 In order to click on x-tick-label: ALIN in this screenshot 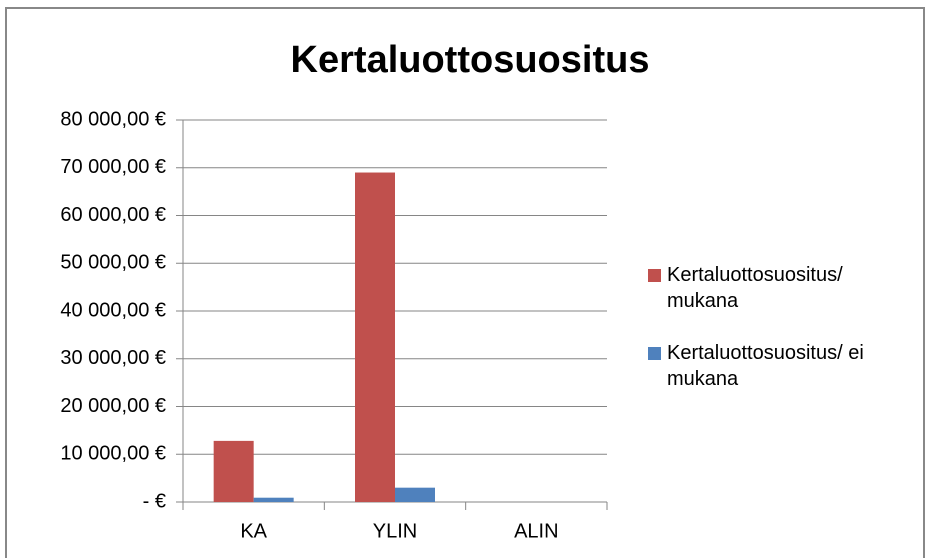, I will do `click(536, 531)`.